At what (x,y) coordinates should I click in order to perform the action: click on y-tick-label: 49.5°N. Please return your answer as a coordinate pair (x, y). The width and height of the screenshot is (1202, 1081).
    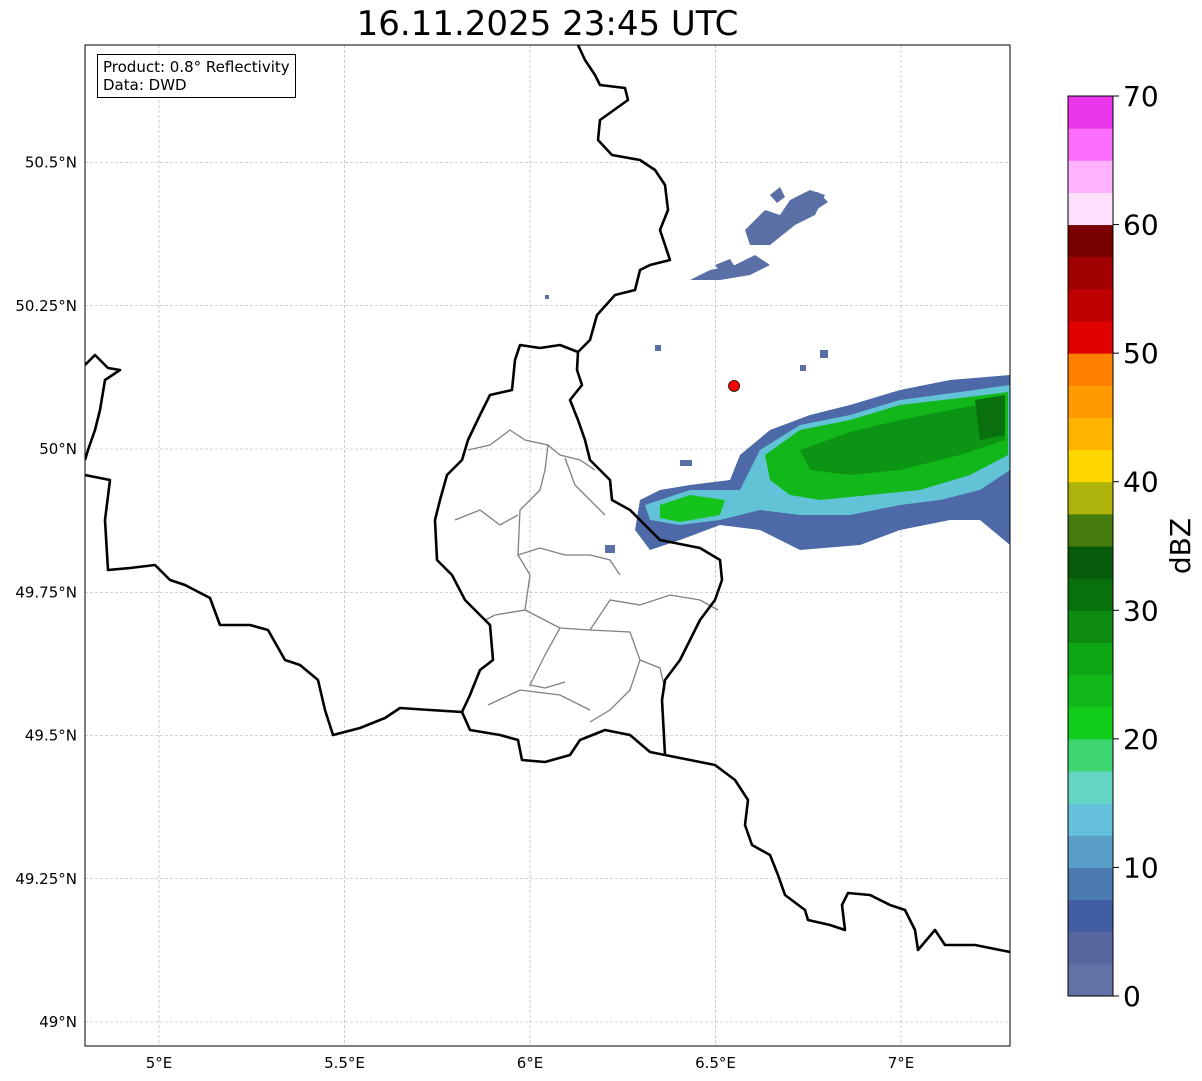
    Looking at the image, I should click on (51, 736).